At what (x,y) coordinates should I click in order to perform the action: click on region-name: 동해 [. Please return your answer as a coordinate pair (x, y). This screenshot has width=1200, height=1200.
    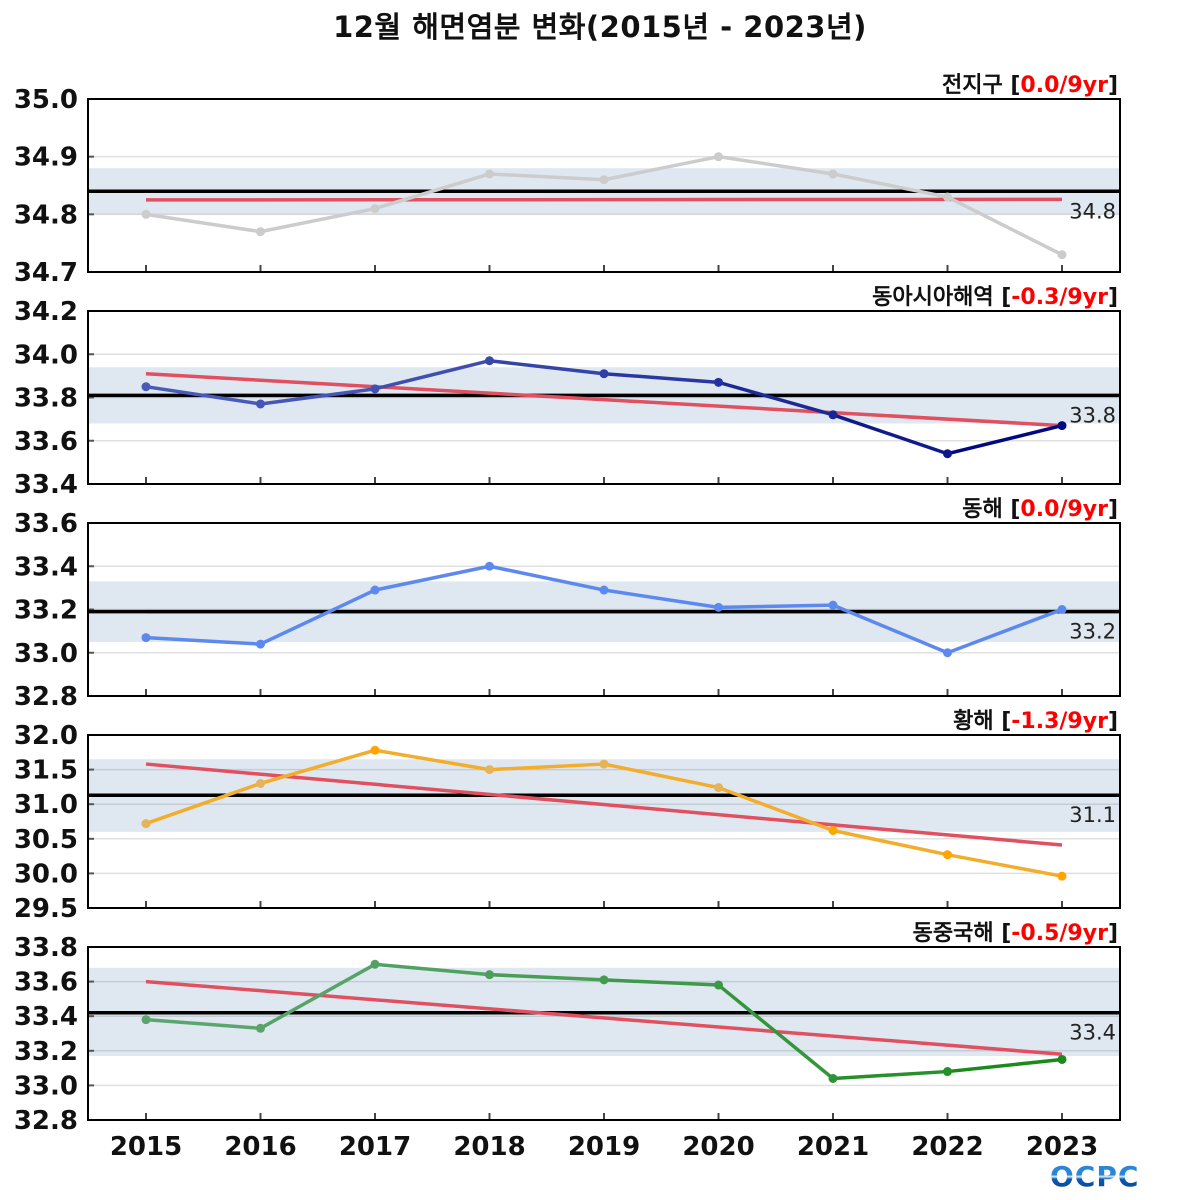
    Looking at the image, I should click on (991, 509).